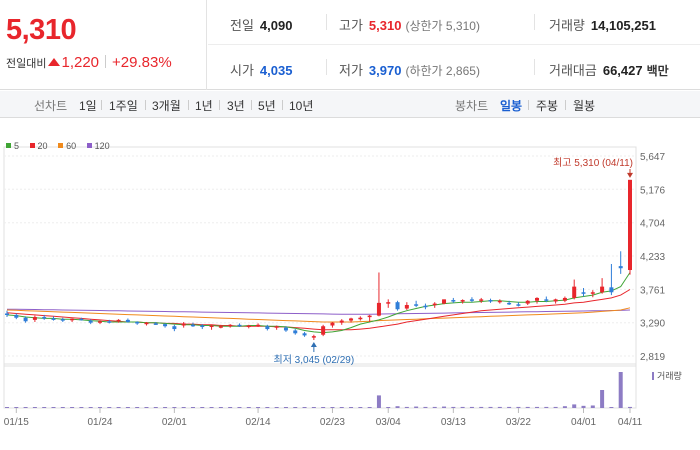 The width and height of the screenshot is (700, 450). Describe the element at coordinates (351, 70) in the screenshot. I see `low-label: 저가` at that location.